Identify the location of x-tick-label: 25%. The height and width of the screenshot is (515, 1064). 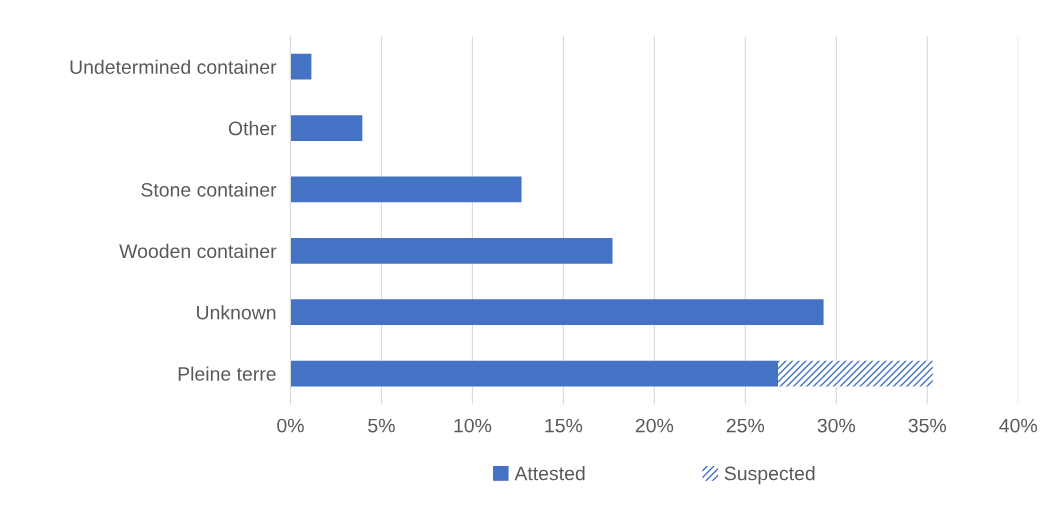
(745, 425).